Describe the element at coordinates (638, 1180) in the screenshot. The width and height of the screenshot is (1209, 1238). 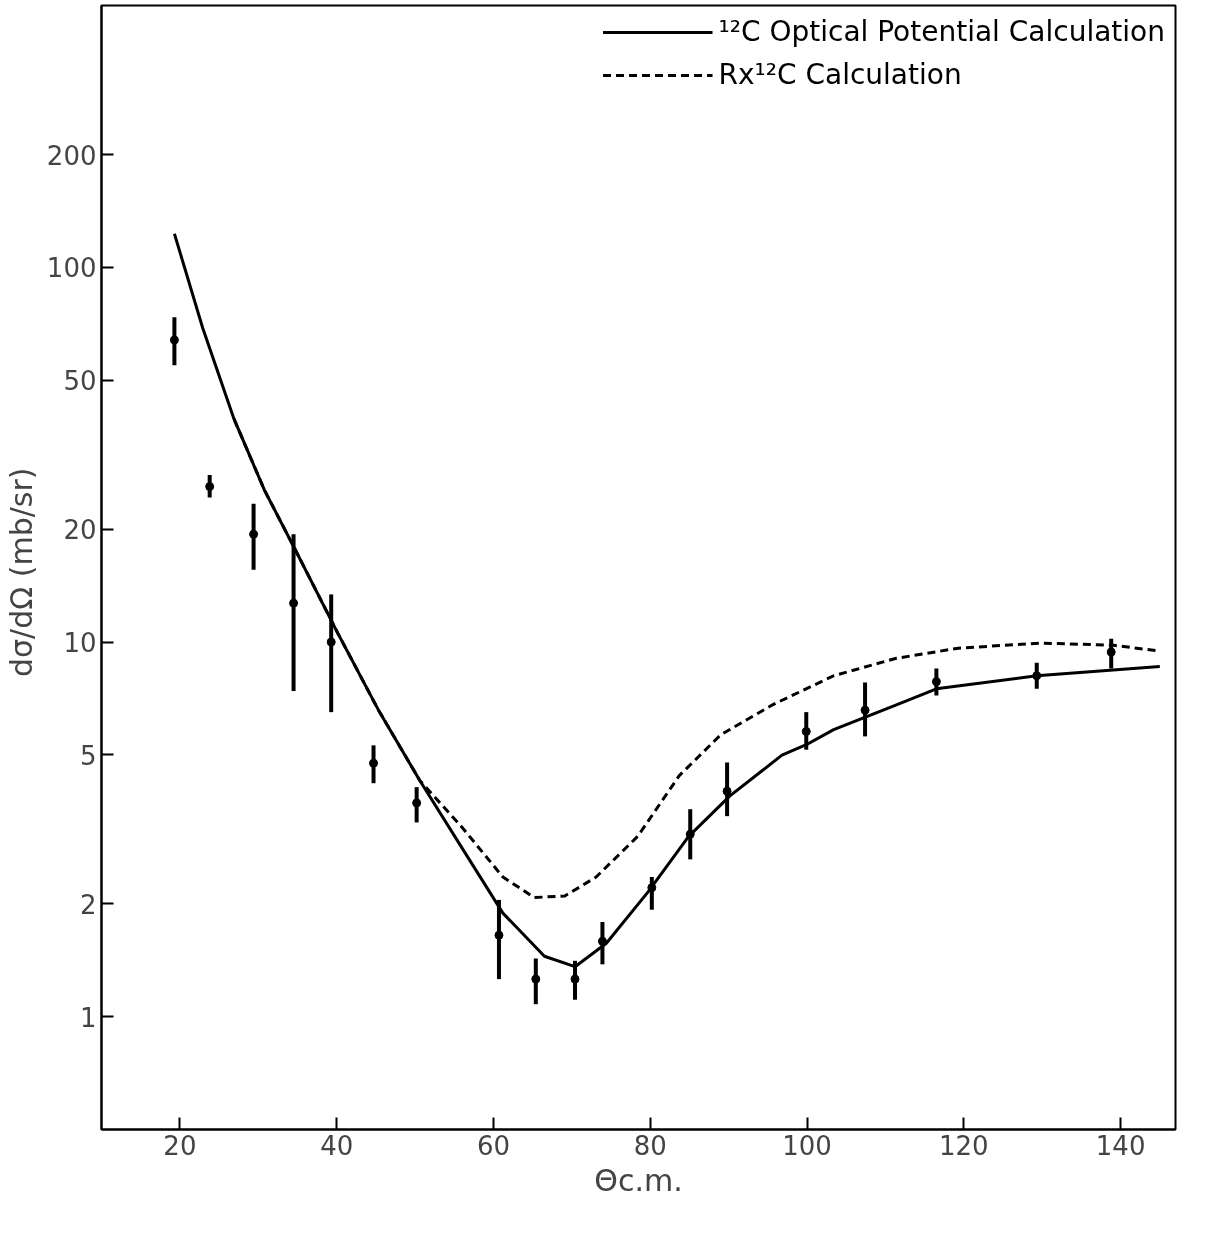
I see `x-axis-title: Θc.m.` at that location.